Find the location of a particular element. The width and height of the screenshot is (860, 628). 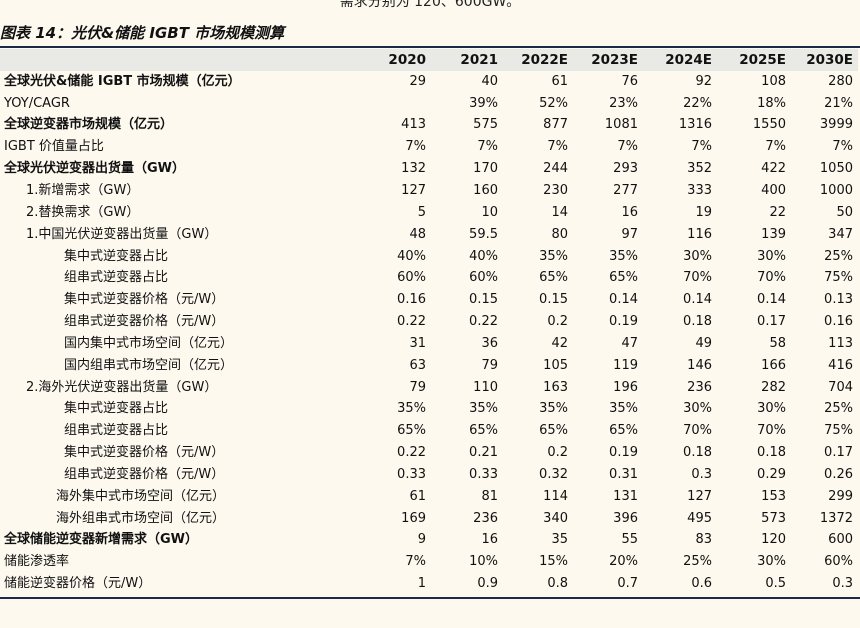

value-cell: 52% is located at coordinates (553, 103).